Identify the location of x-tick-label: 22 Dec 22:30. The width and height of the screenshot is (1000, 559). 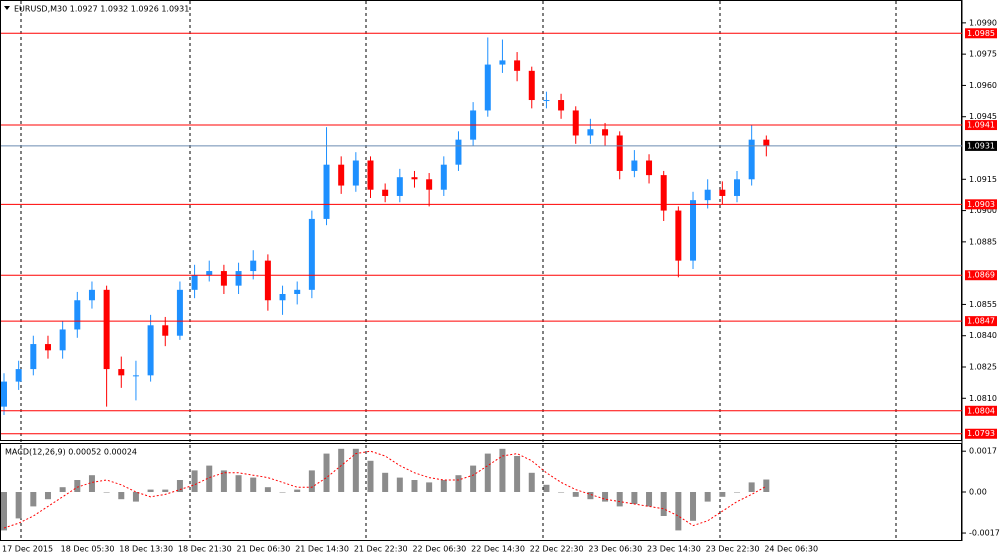
(557, 549).